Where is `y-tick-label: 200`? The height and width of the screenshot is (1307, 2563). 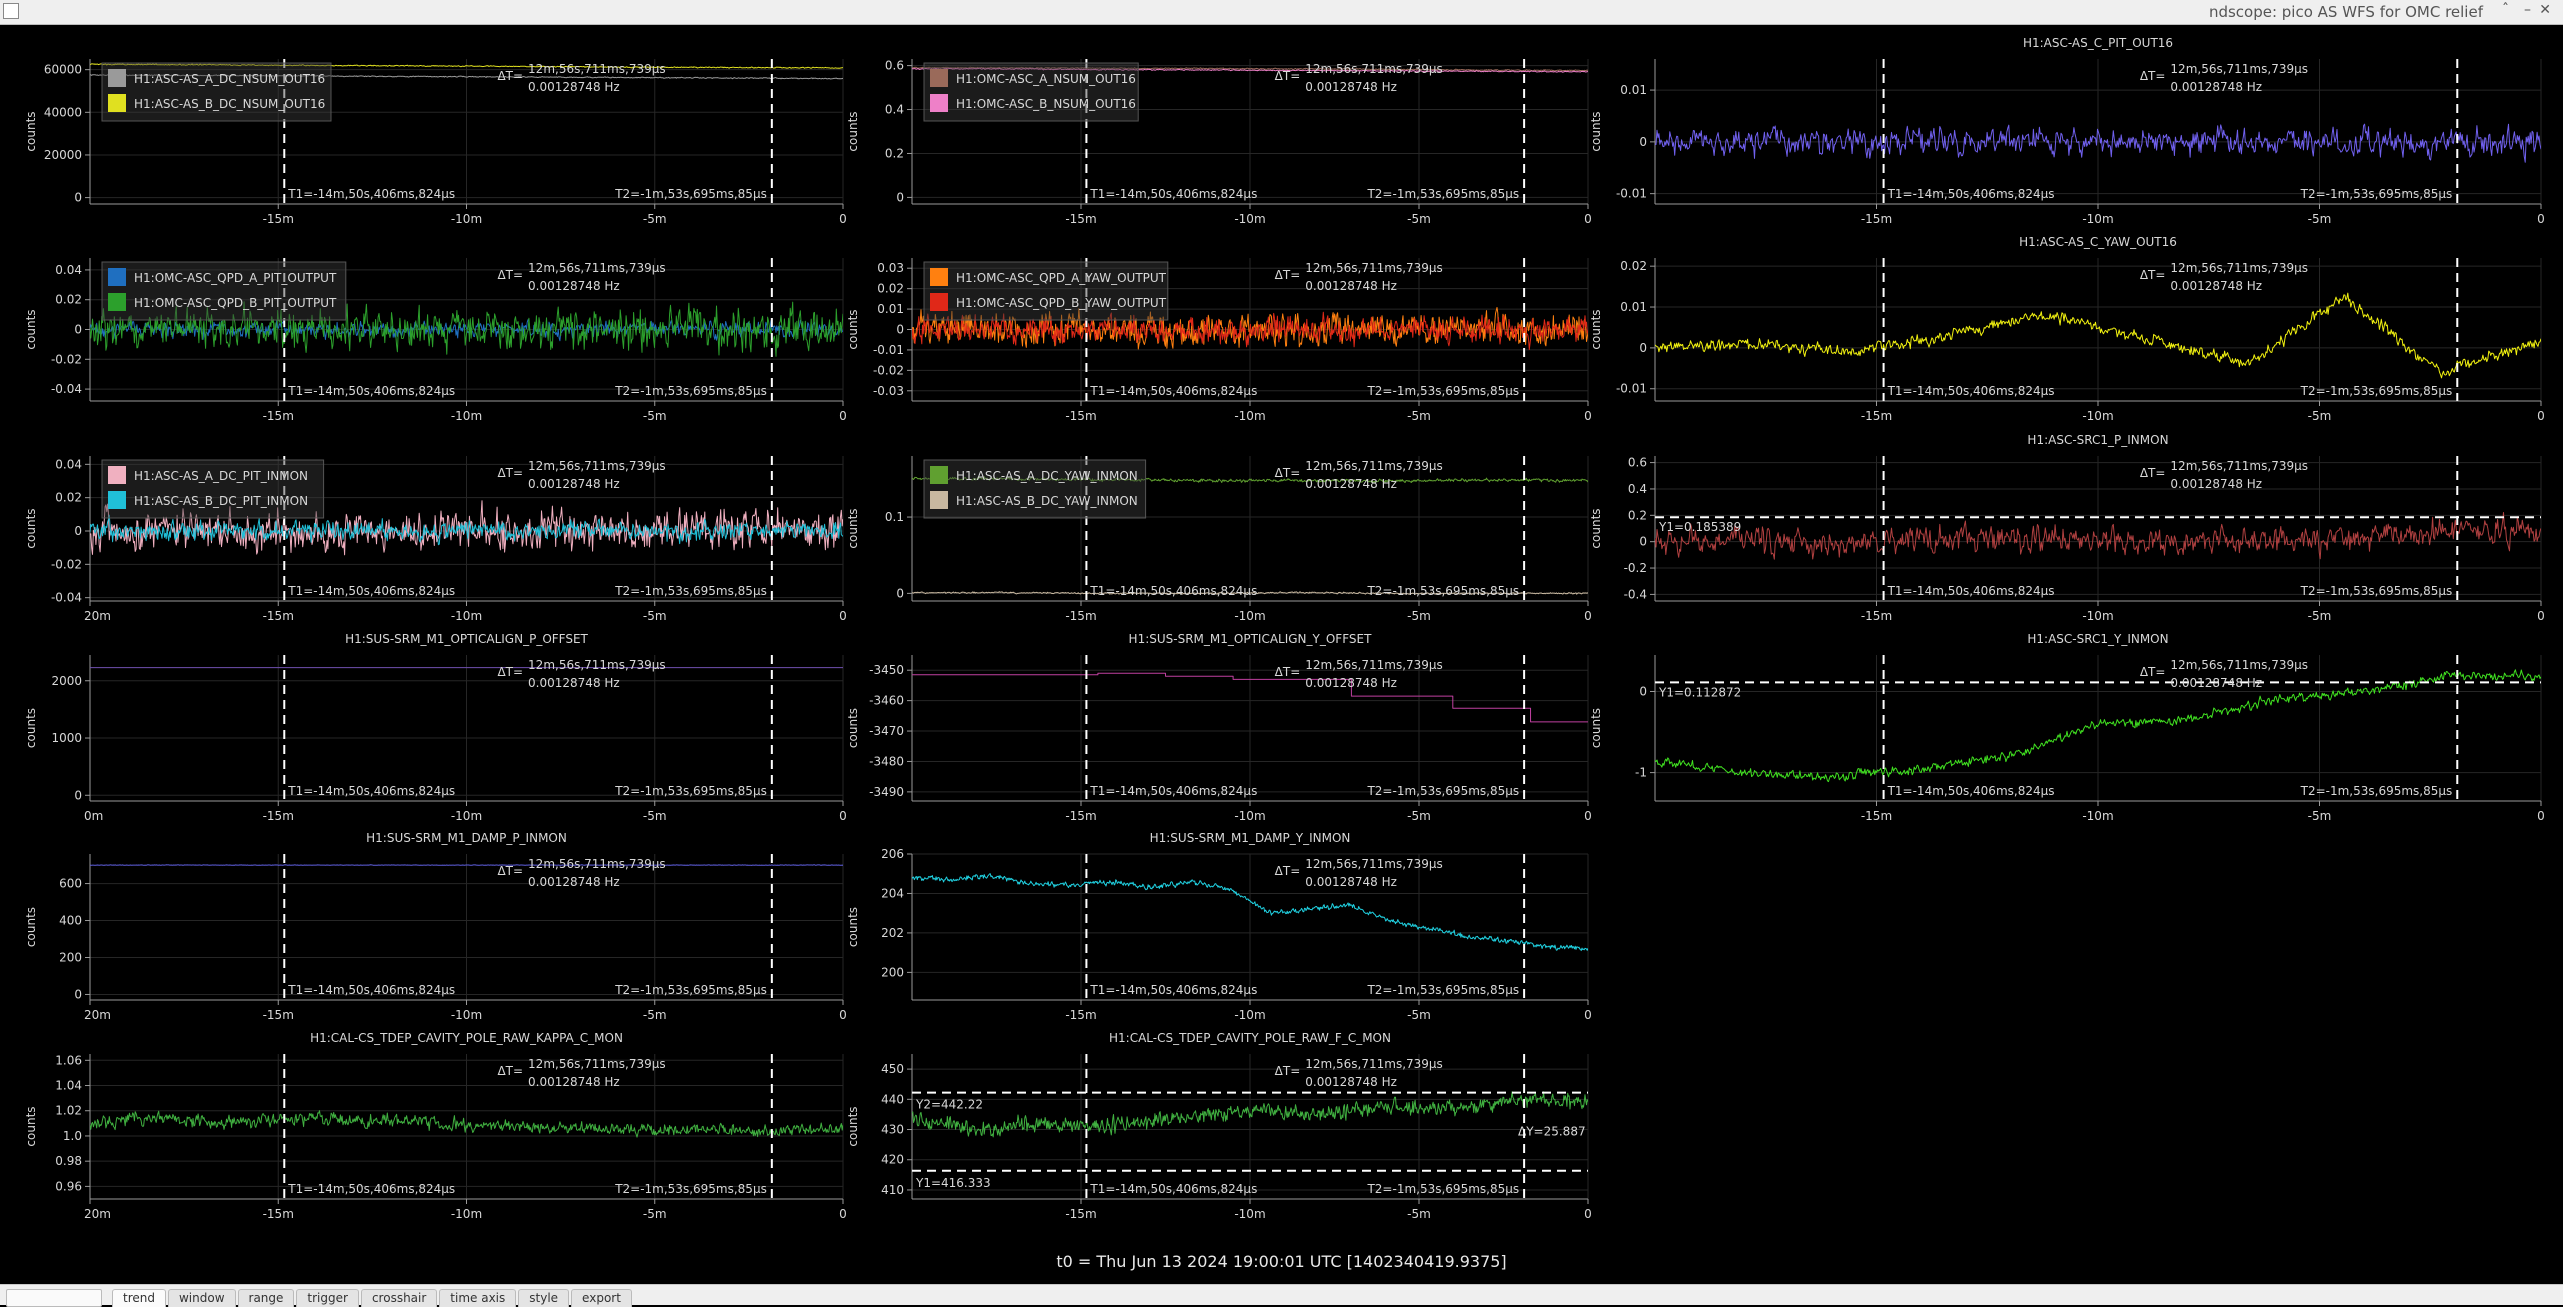
y-tick-label: 200 is located at coordinates (70, 957).